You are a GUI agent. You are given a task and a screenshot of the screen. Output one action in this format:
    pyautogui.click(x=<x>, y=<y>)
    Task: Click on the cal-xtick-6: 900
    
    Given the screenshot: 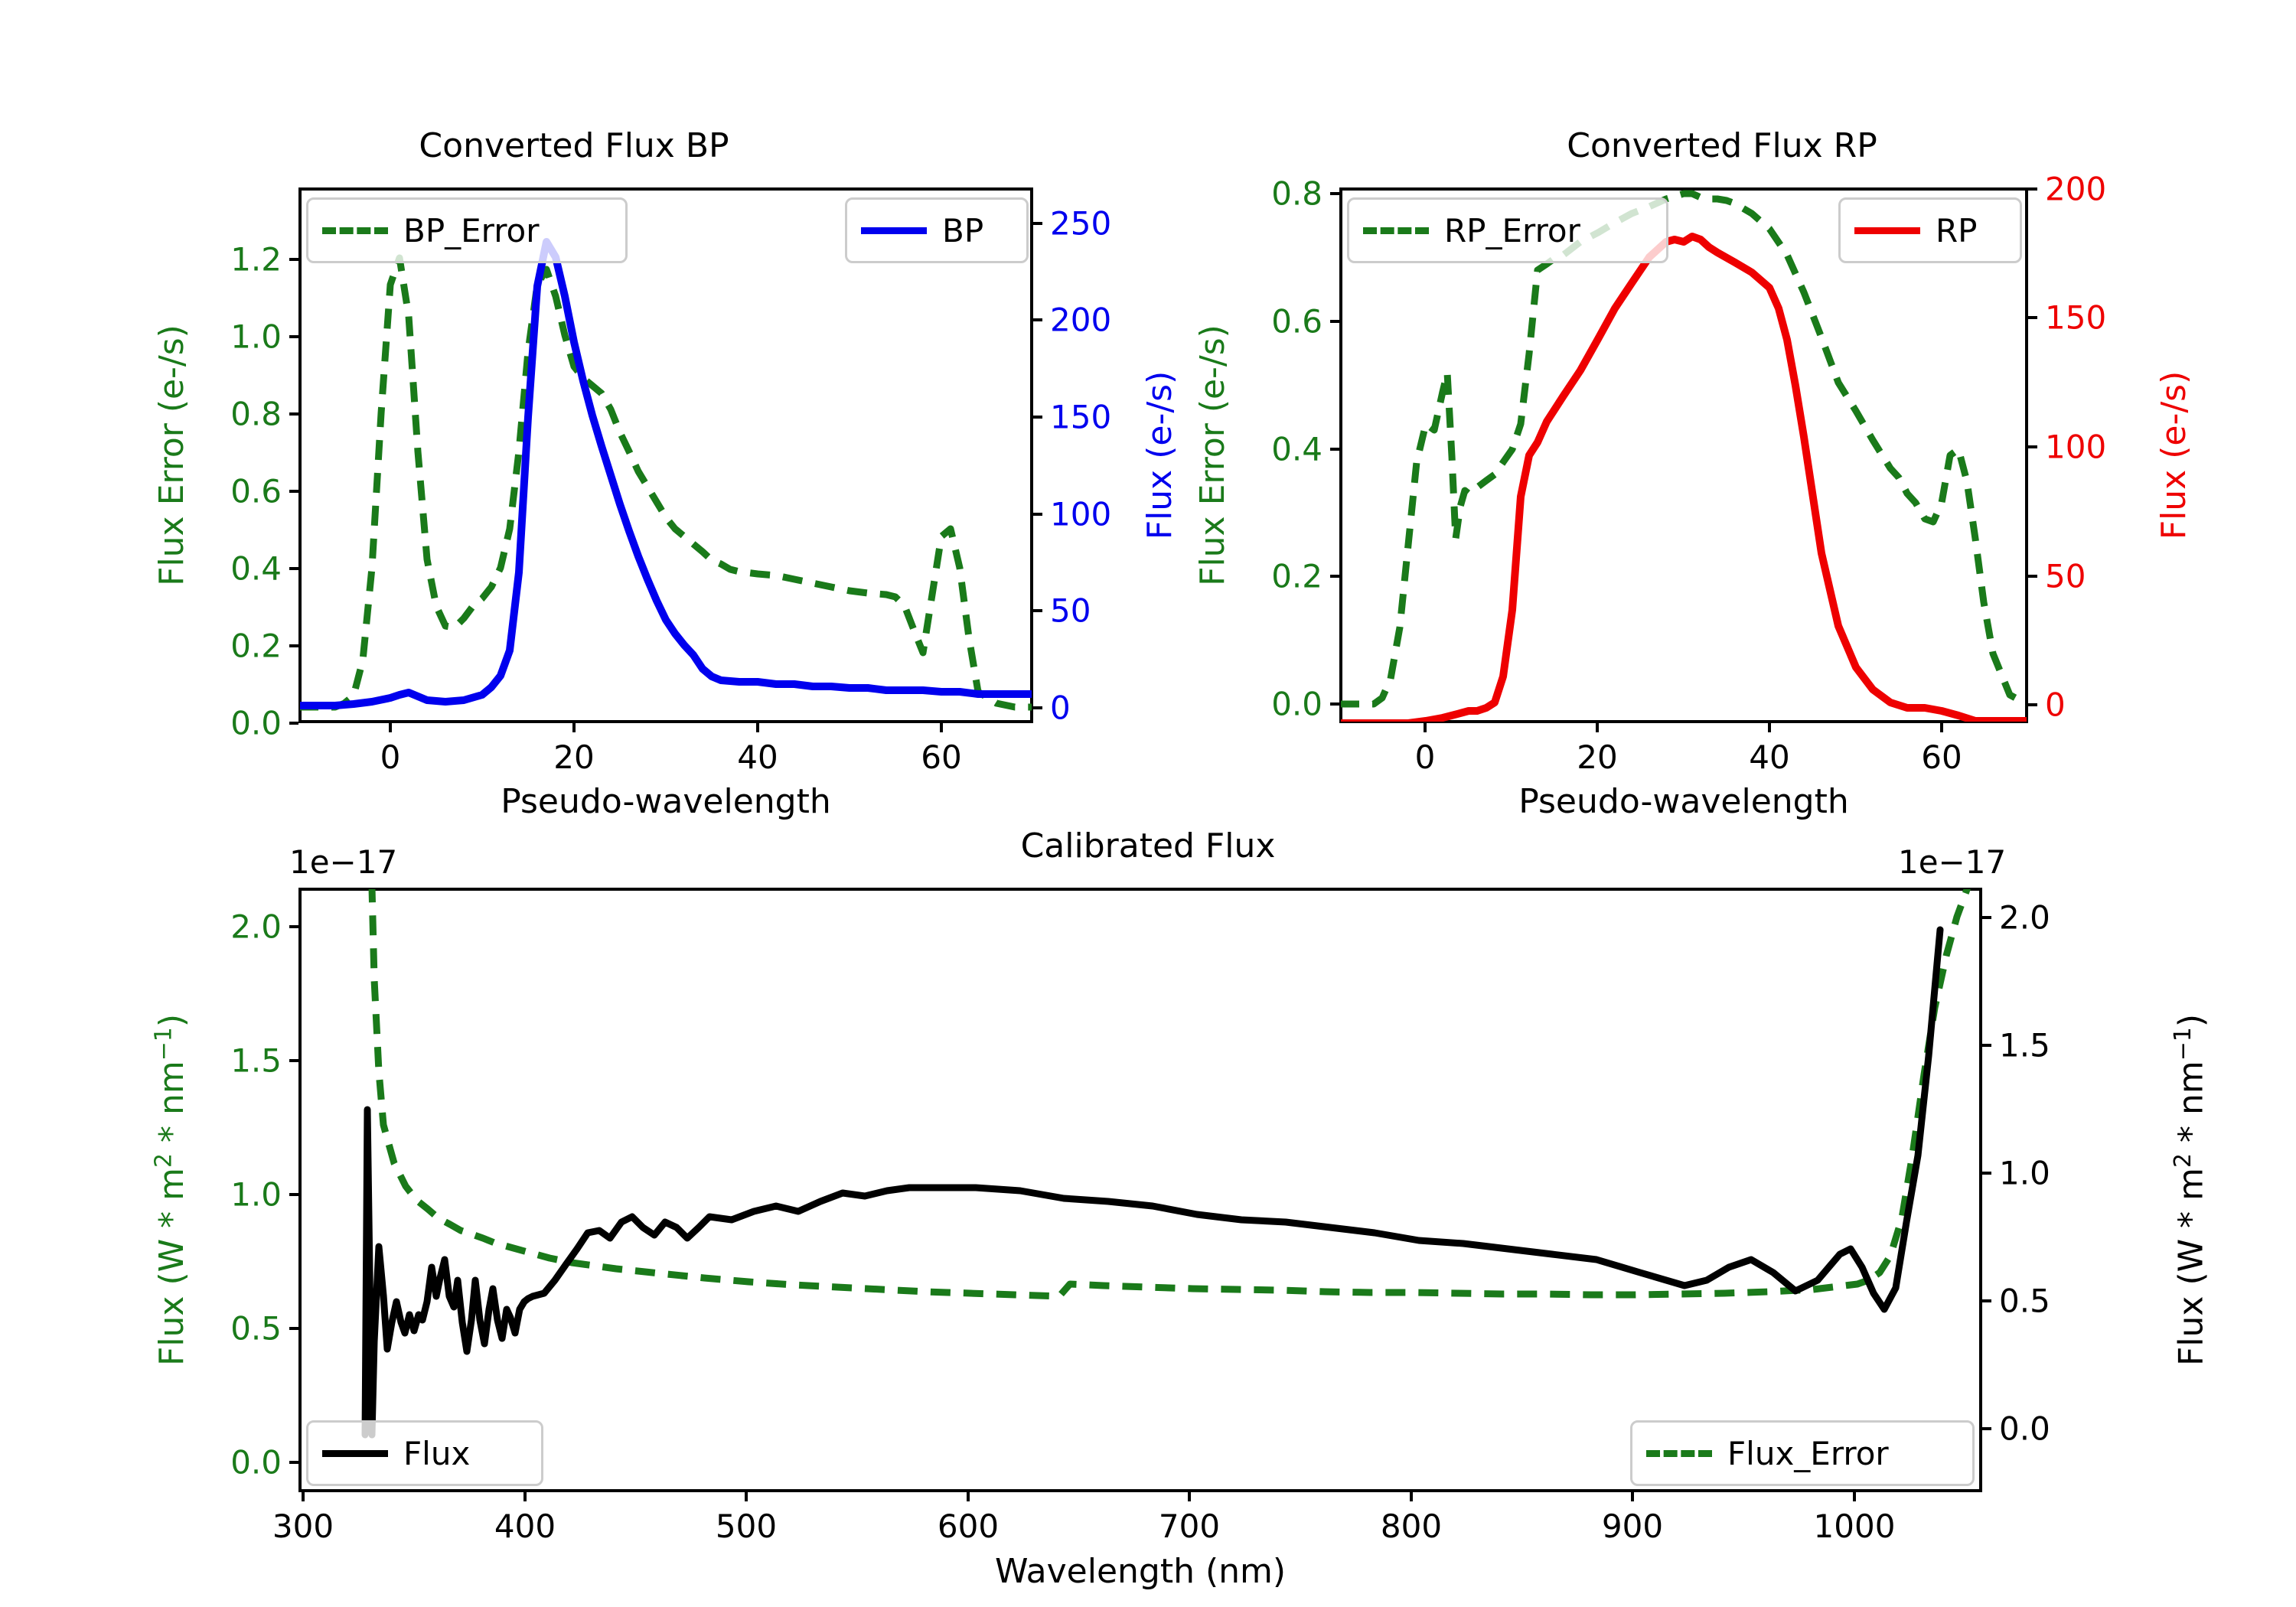 What is the action you would take?
    pyautogui.click(x=1632, y=1526)
    